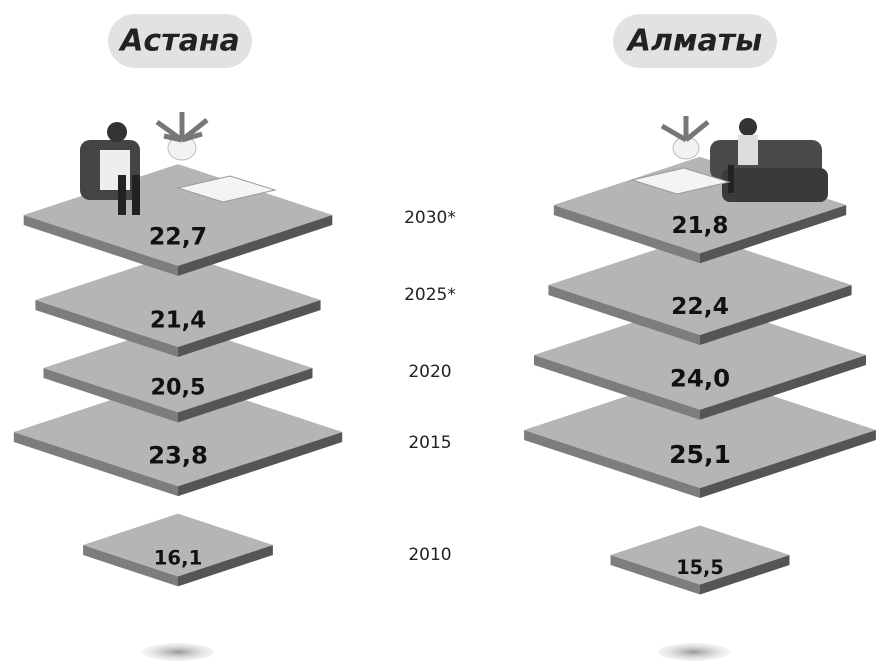 The height and width of the screenshot is (667, 885). Describe the element at coordinates (178, 454) in the screenshot. I see `value-label: 23,8` at that location.